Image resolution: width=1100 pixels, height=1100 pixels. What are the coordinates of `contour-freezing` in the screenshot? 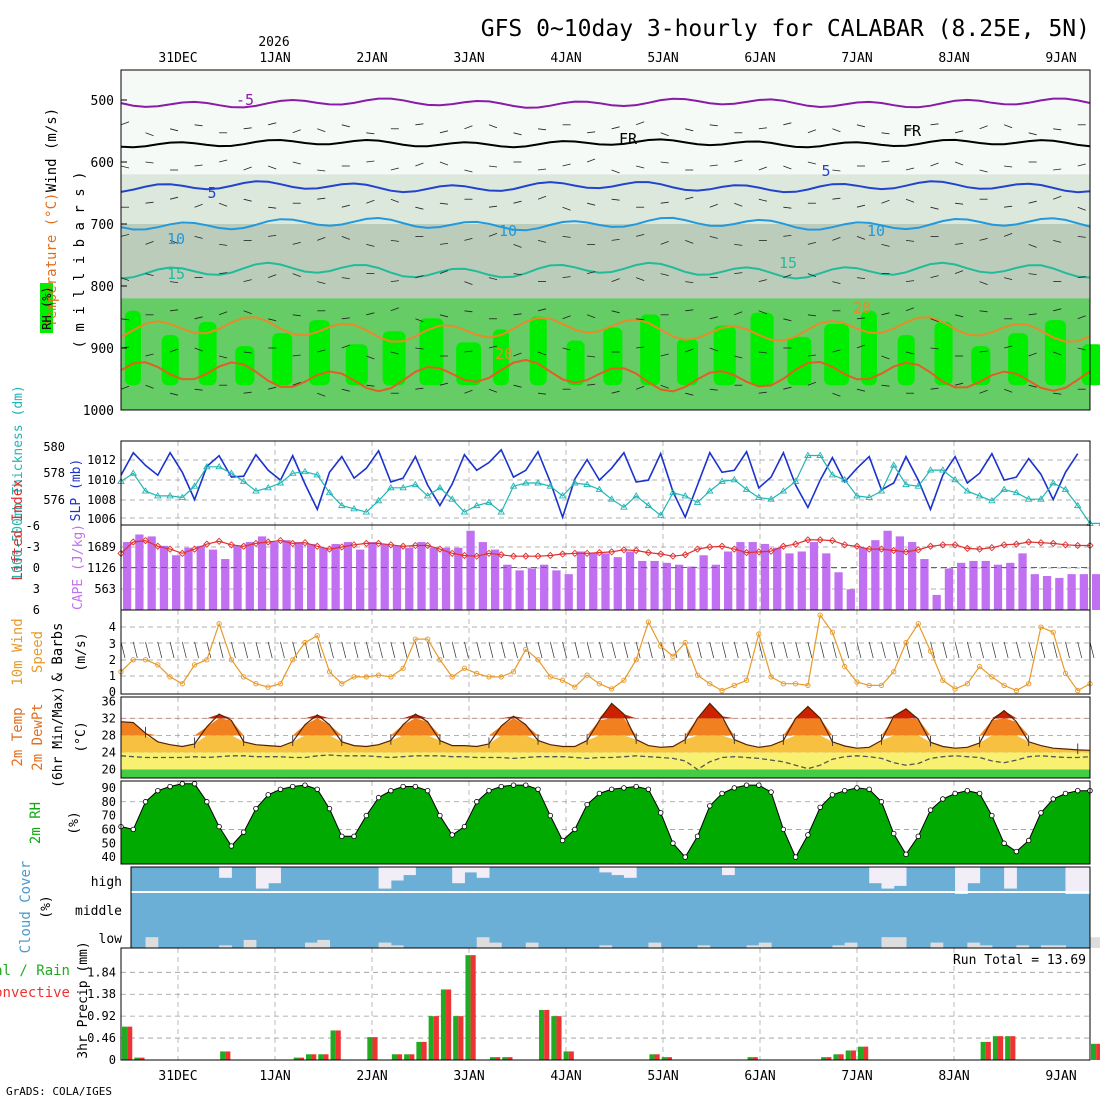 It's located at (605, 143).